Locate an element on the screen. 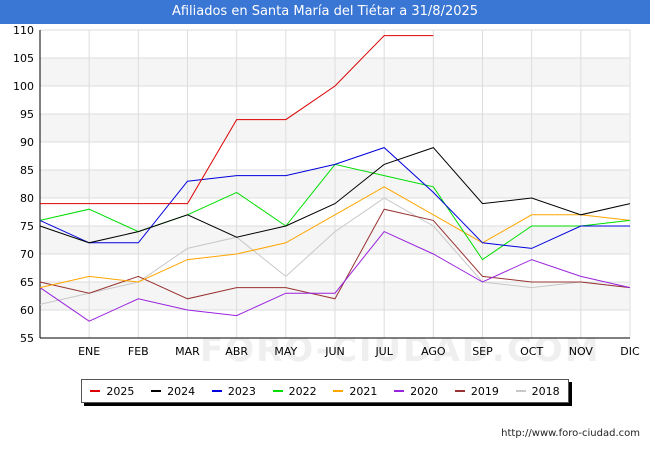 The height and width of the screenshot is (450, 650). x-tick-label: FEB is located at coordinates (138, 351).